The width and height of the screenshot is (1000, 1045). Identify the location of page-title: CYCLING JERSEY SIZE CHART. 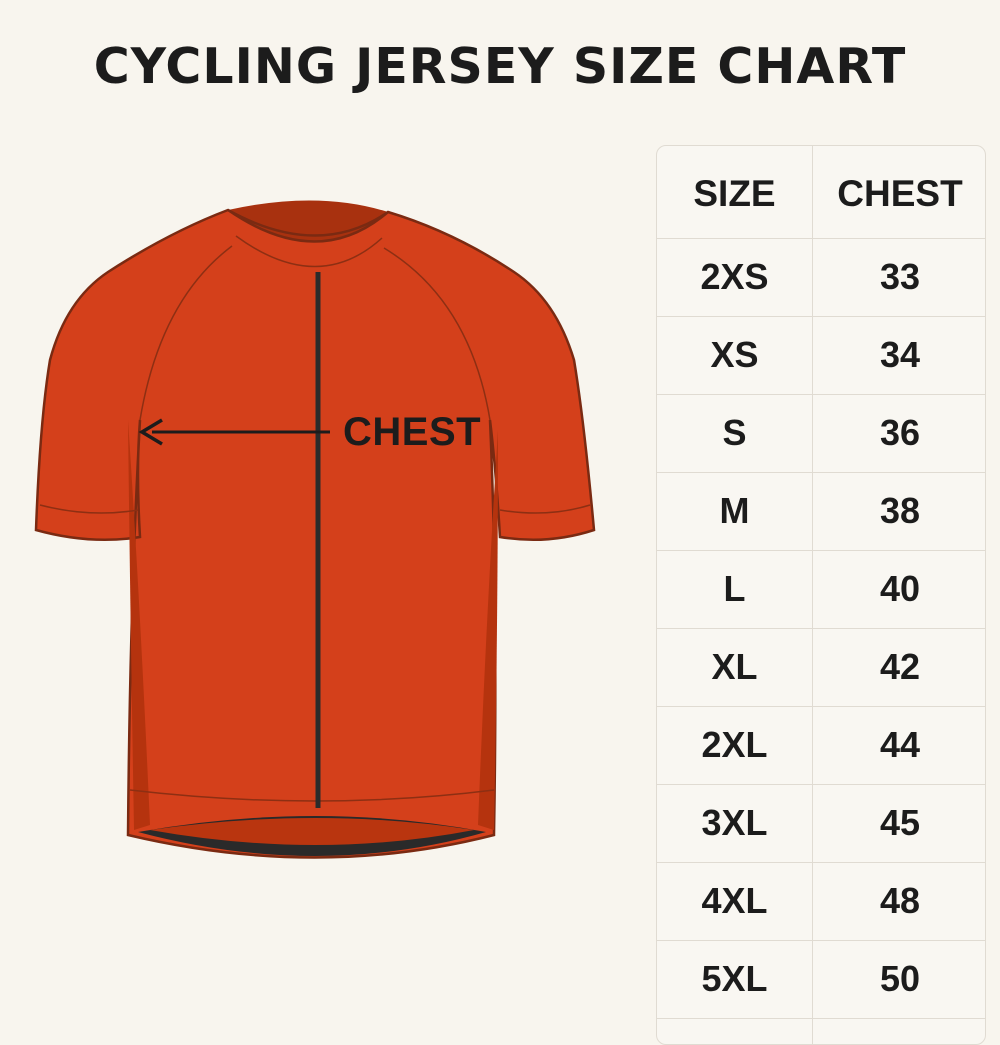
(500, 66).